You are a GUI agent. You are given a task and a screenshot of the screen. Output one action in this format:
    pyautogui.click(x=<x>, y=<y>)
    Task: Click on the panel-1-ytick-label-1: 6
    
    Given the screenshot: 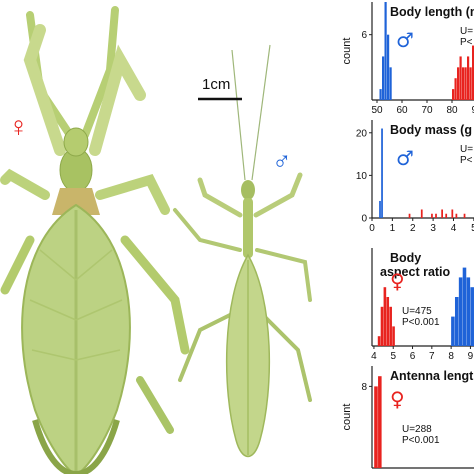 What is the action you would take?
    pyautogui.click(x=364, y=35)
    